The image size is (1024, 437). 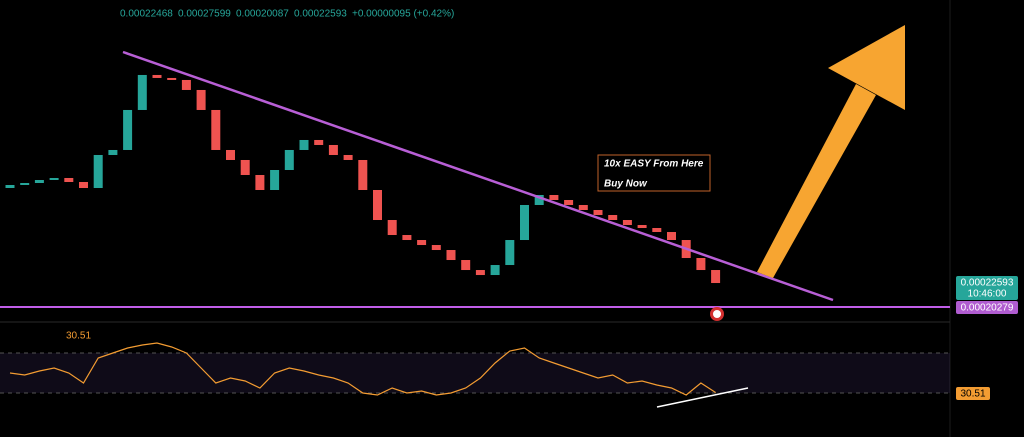 I want to click on support-price-tag, so click(x=987, y=307).